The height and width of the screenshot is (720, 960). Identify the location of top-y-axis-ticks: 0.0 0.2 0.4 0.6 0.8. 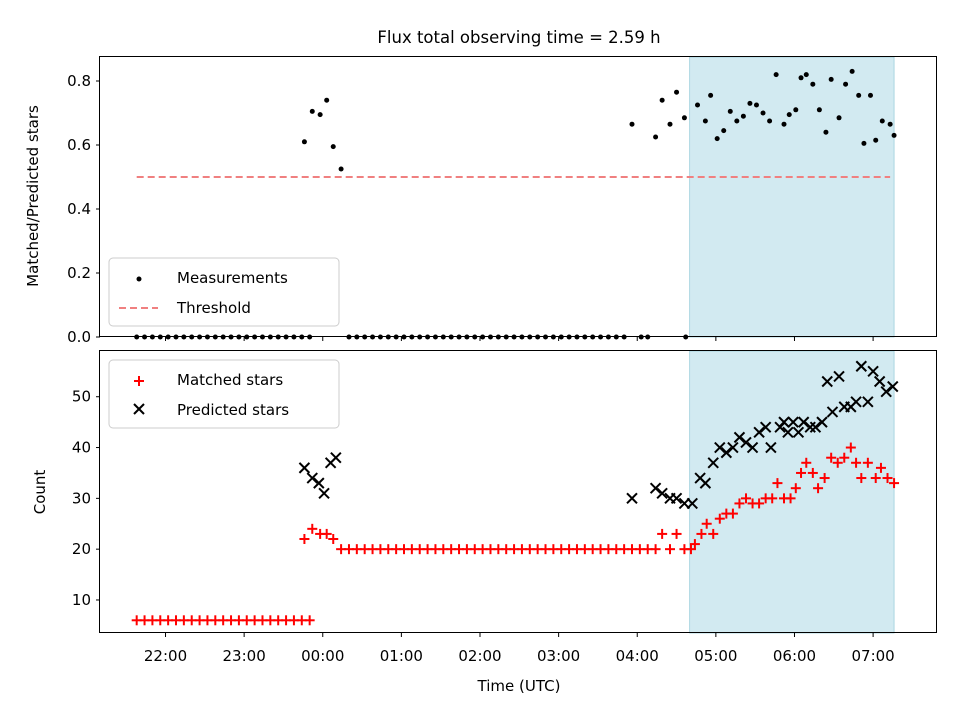
(83, 209).